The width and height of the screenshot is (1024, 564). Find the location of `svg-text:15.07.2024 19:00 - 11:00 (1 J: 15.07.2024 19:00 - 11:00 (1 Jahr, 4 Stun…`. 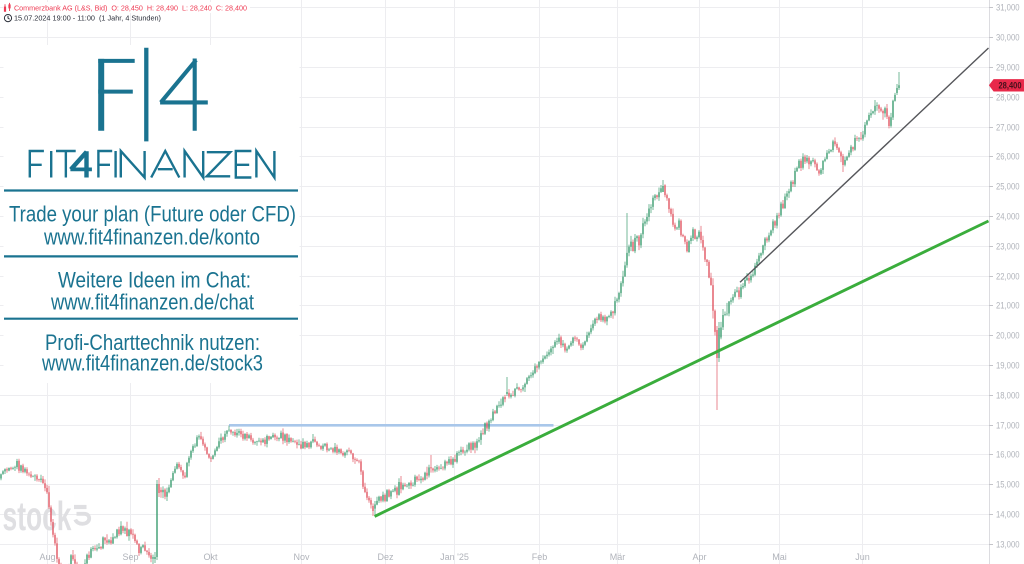

svg-text:15.07.2024 19:00 - 11:00 (1 J: 15.07.2024 19:00 - 11:00 (1 Jahr, 4 Stun… is located at coordinates (87, 18).